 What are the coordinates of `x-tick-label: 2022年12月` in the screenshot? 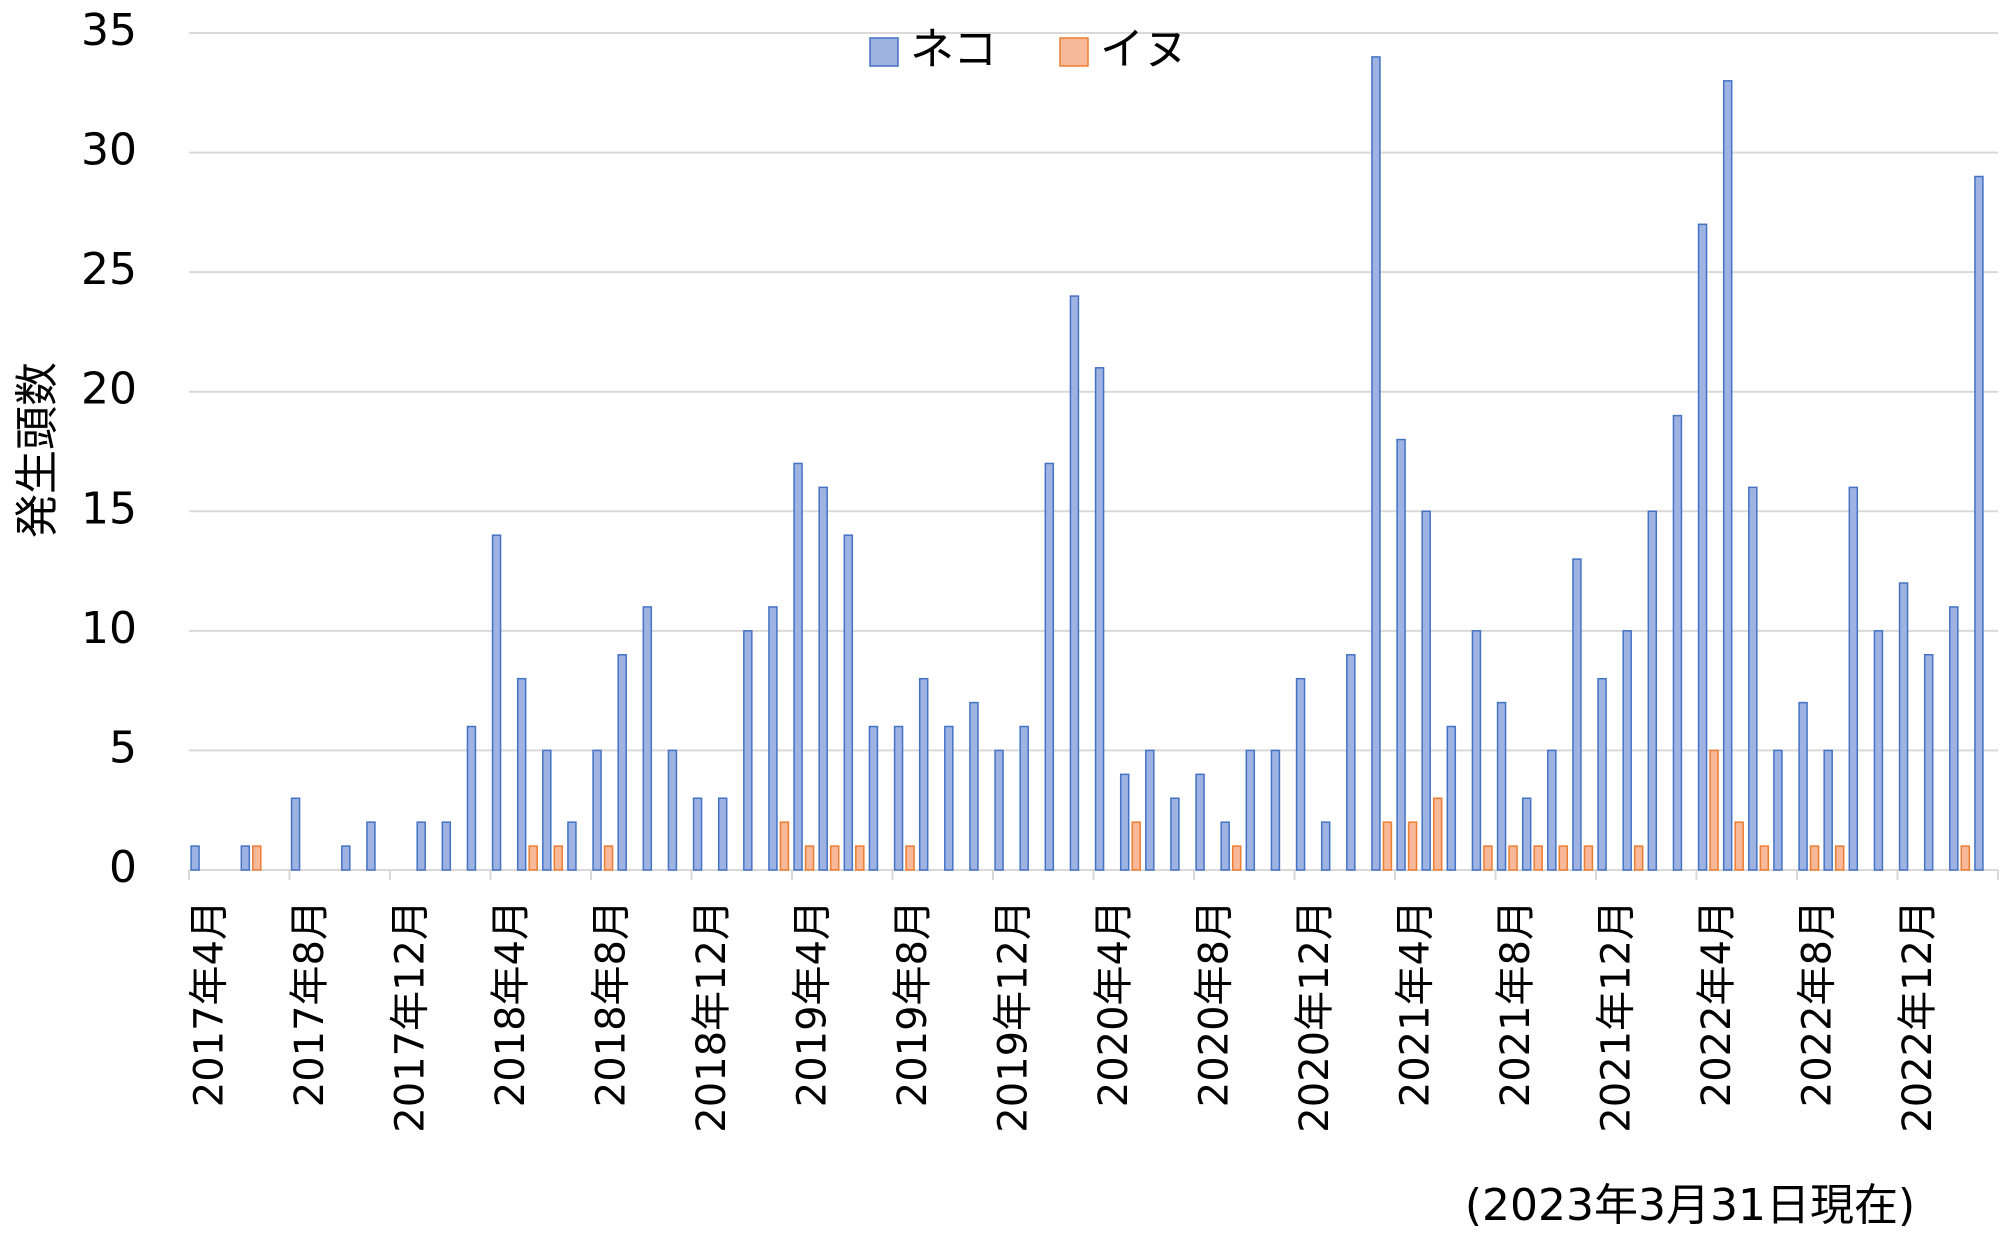 It's located at (1918, 1016).